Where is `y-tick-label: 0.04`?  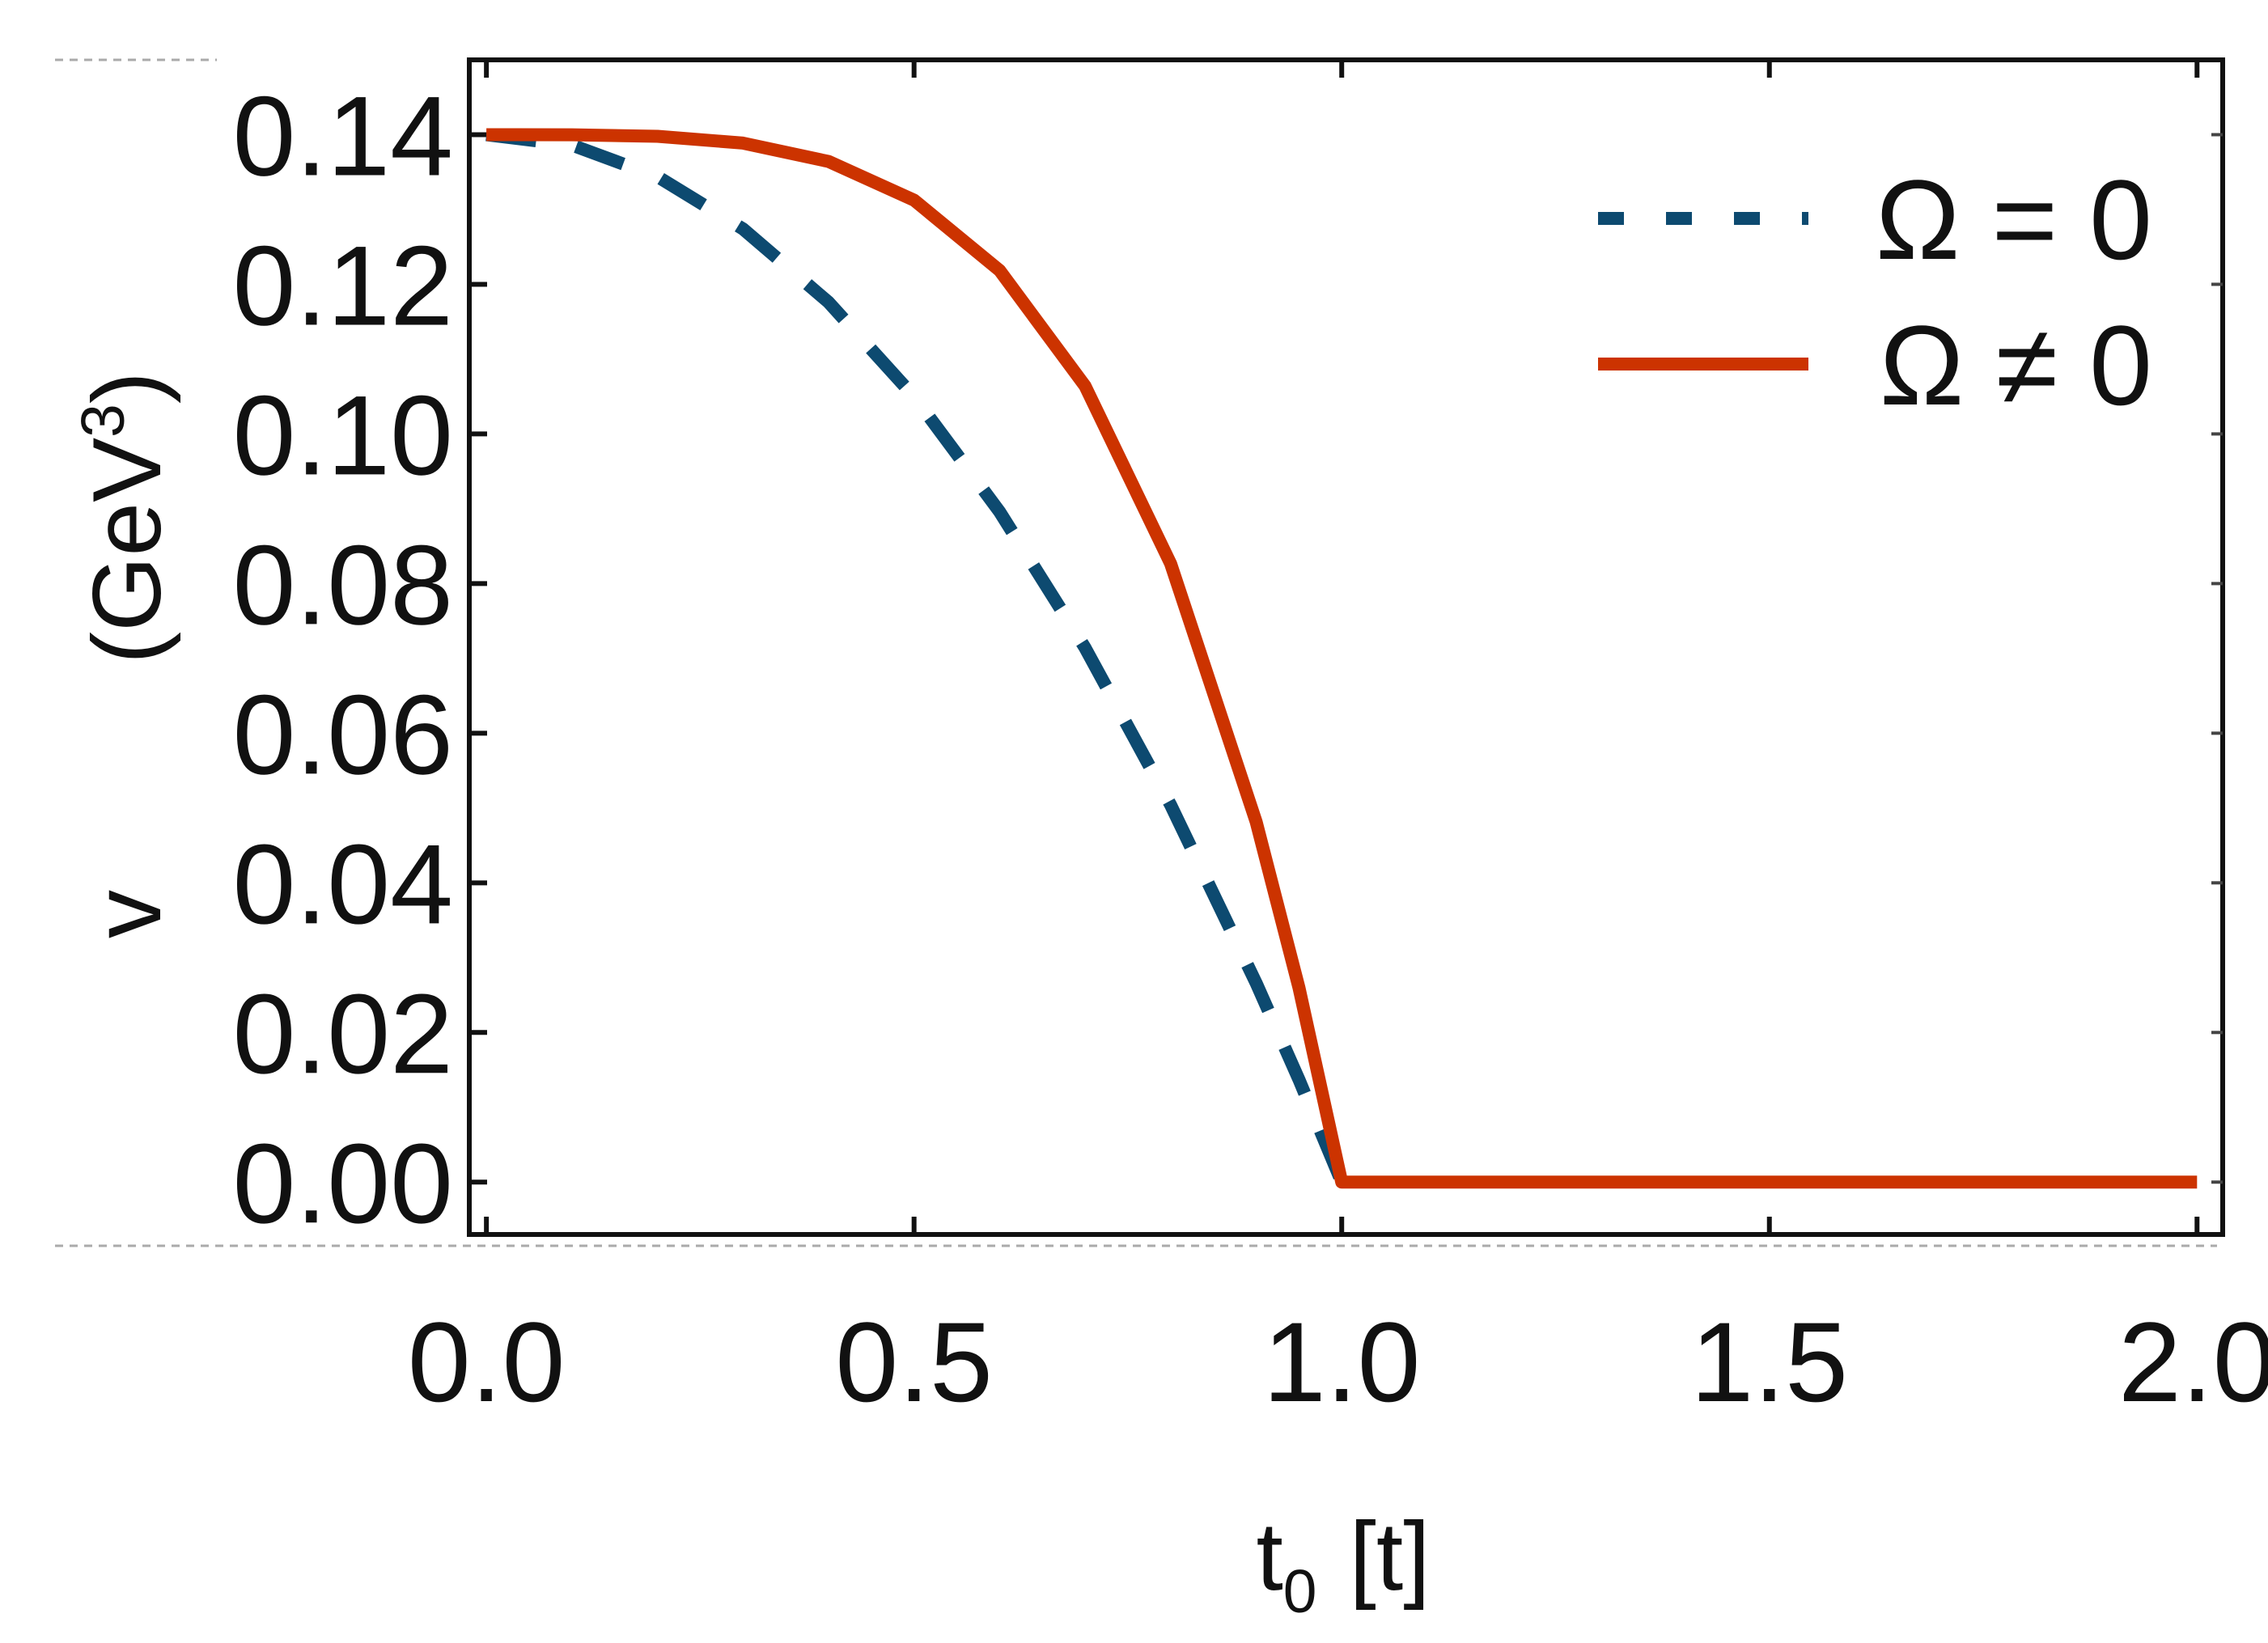 y-tick-label: 0.04 is located at coordinates (343, 883).